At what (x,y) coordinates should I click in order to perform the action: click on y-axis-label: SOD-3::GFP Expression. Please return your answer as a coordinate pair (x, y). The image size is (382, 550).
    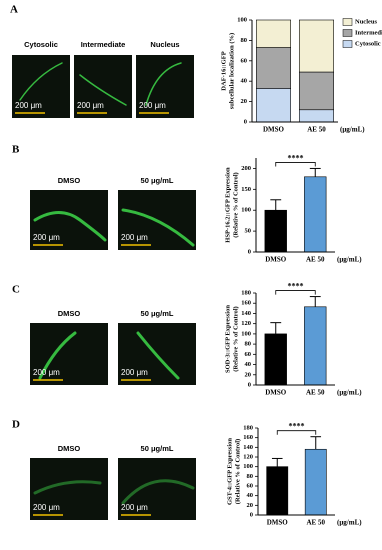
    Looking at the image, I should click on (227, 339).